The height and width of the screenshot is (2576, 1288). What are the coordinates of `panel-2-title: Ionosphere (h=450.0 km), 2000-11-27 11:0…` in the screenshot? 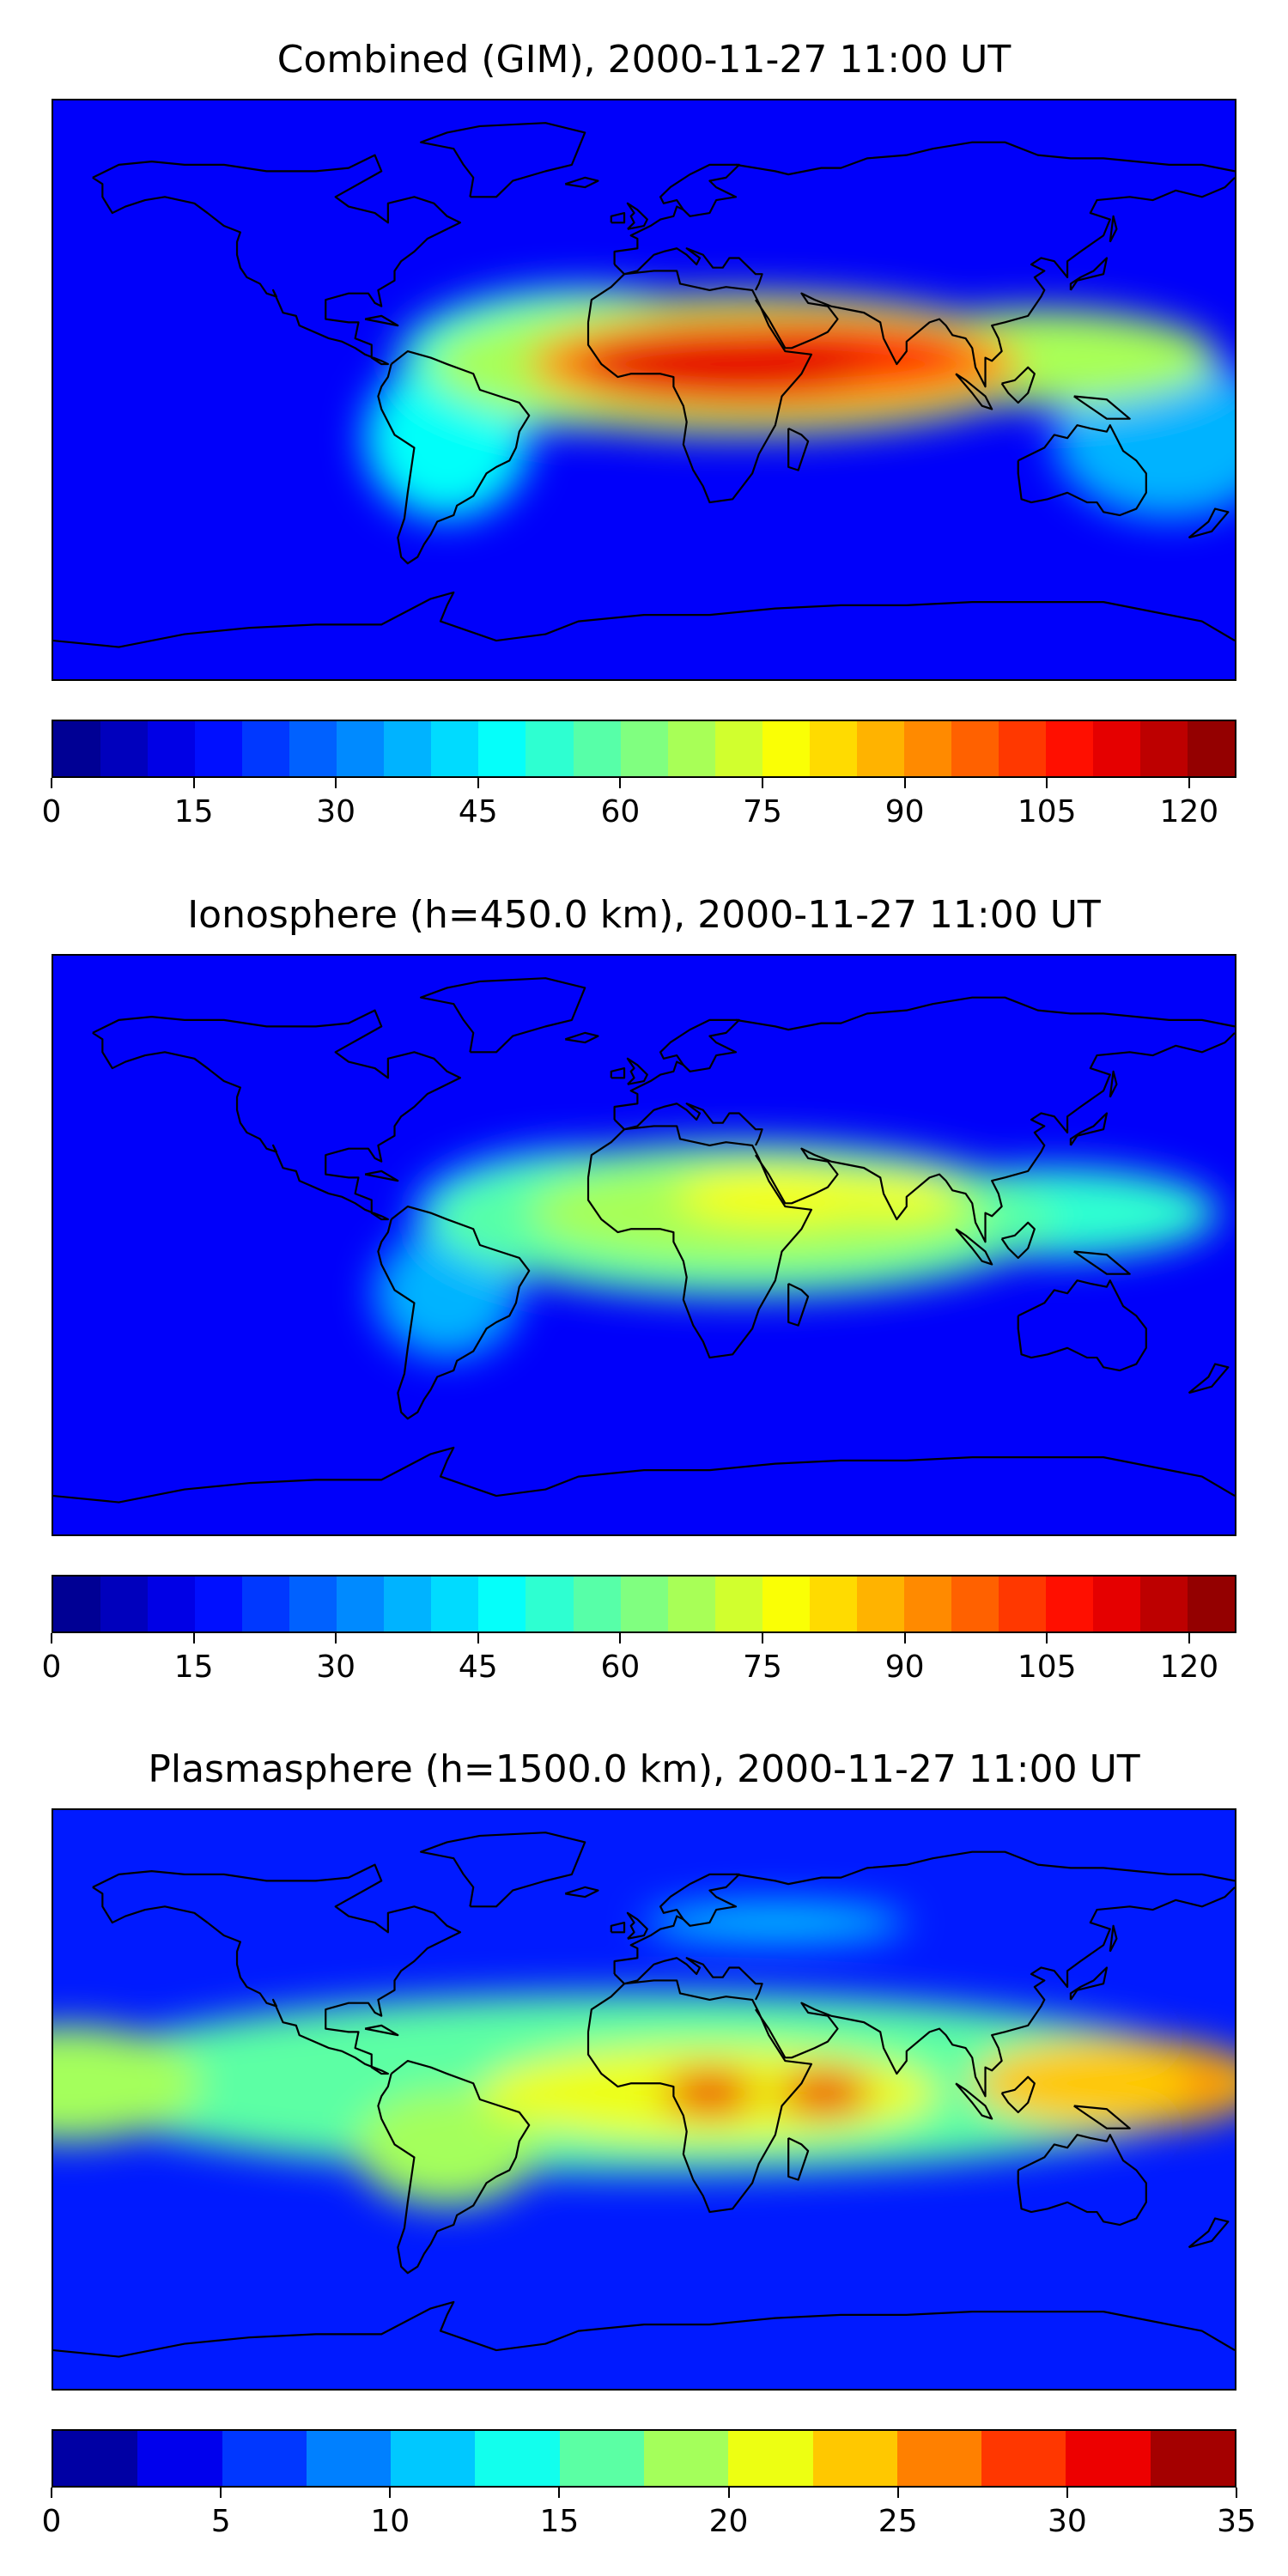 It's located at (644, 915).